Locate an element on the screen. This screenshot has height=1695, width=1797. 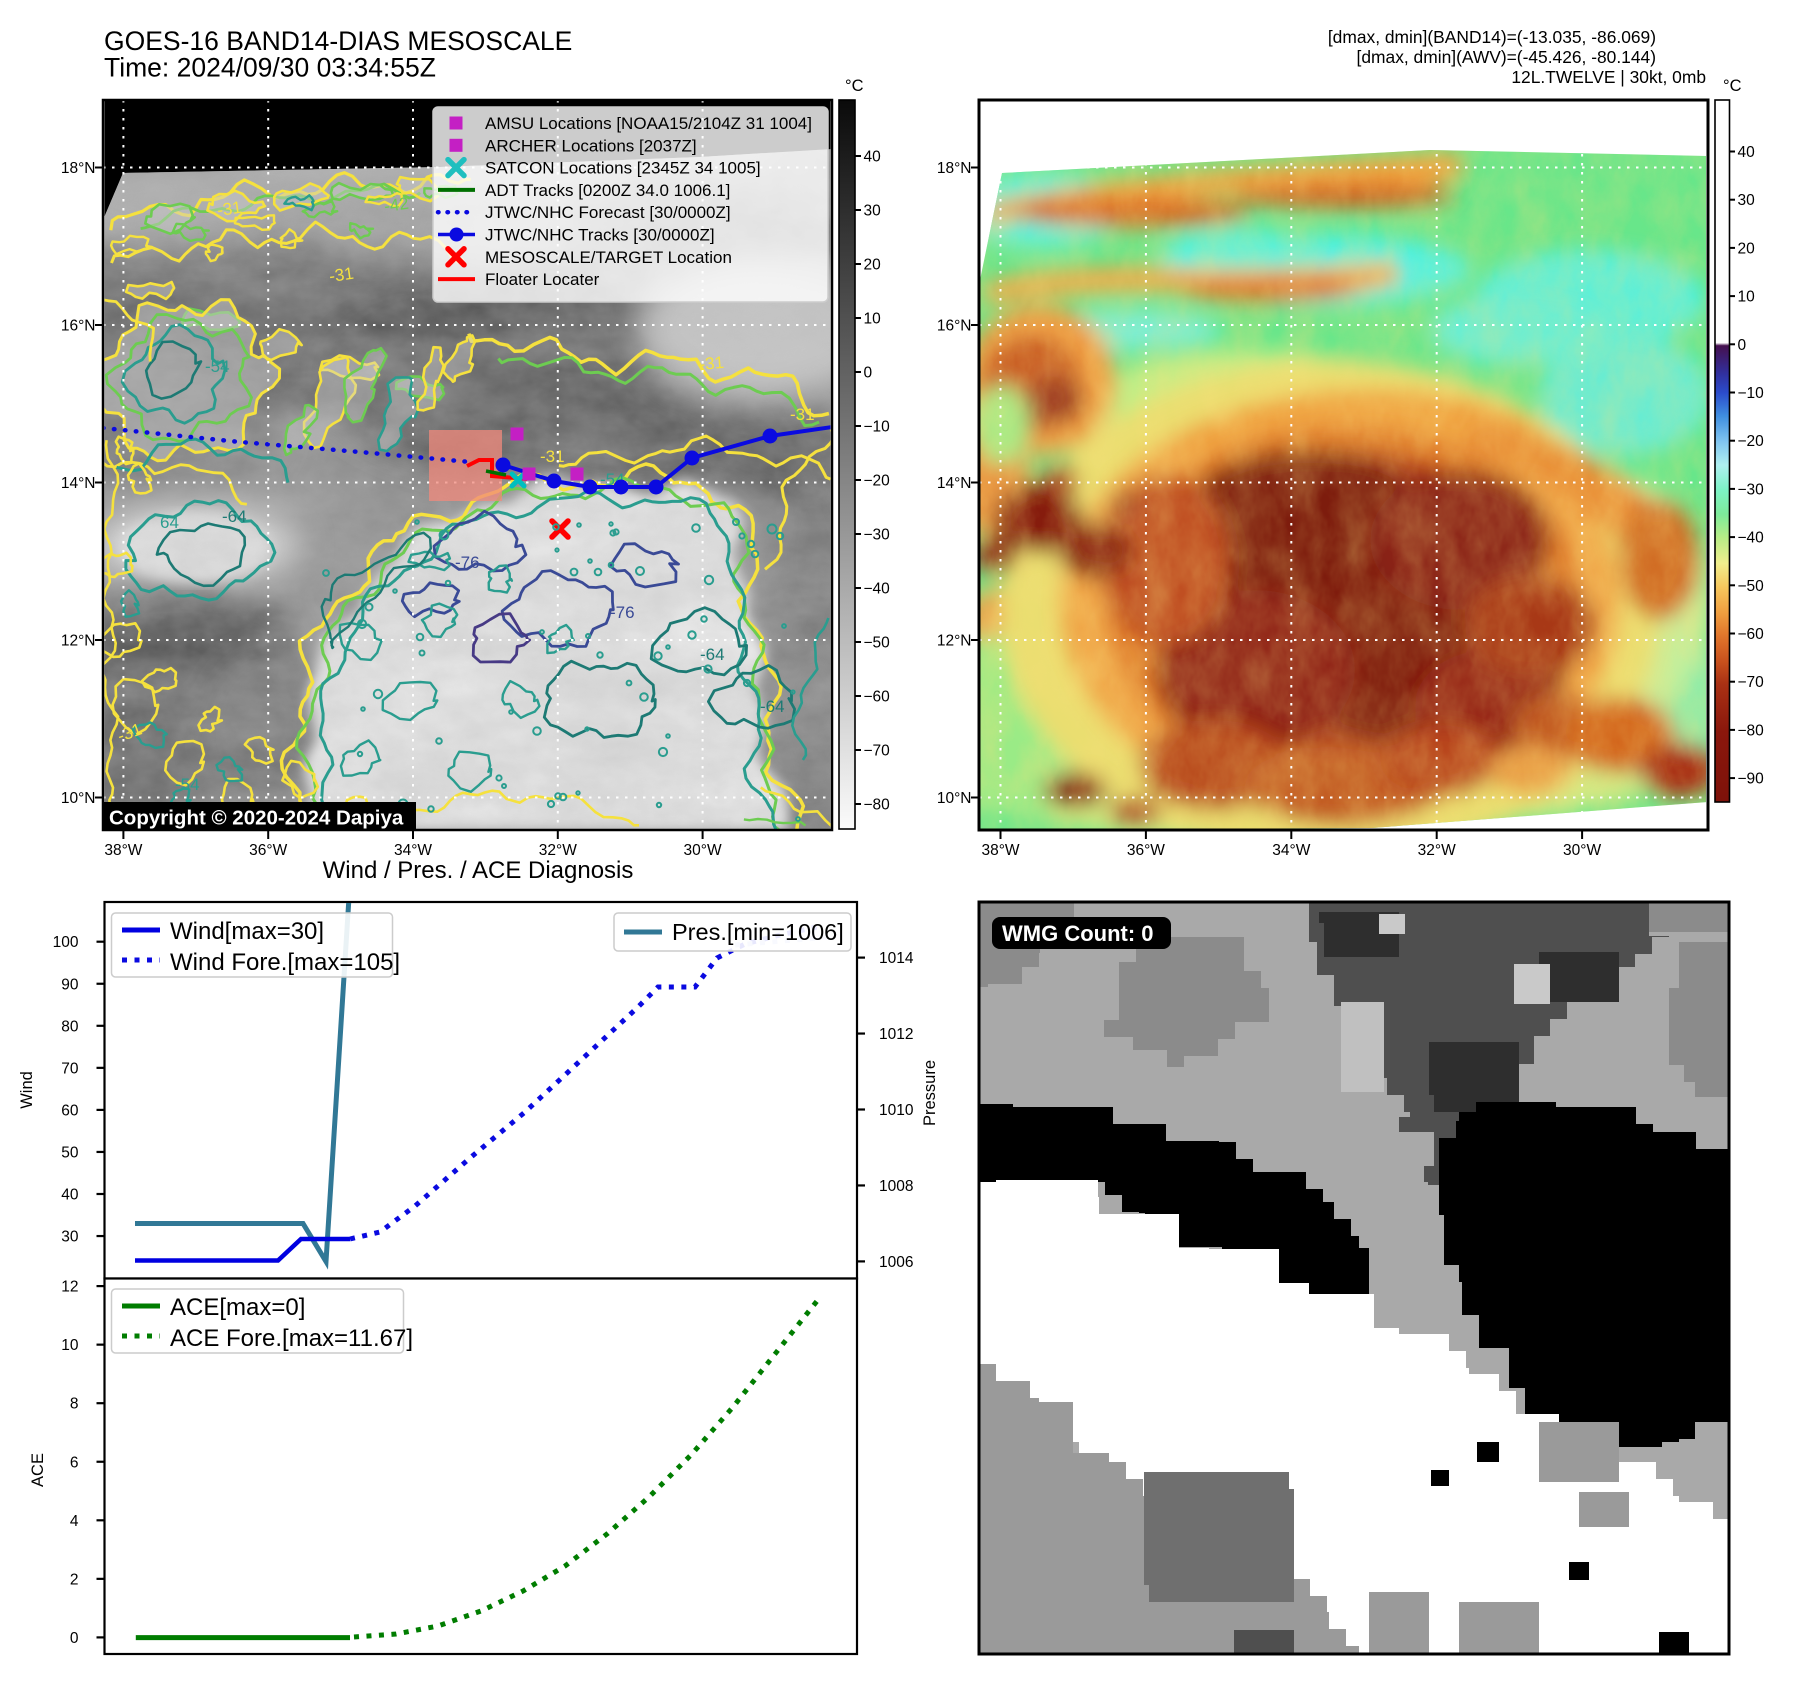
svg-text: 80 is located at coordinates (70, 1026).